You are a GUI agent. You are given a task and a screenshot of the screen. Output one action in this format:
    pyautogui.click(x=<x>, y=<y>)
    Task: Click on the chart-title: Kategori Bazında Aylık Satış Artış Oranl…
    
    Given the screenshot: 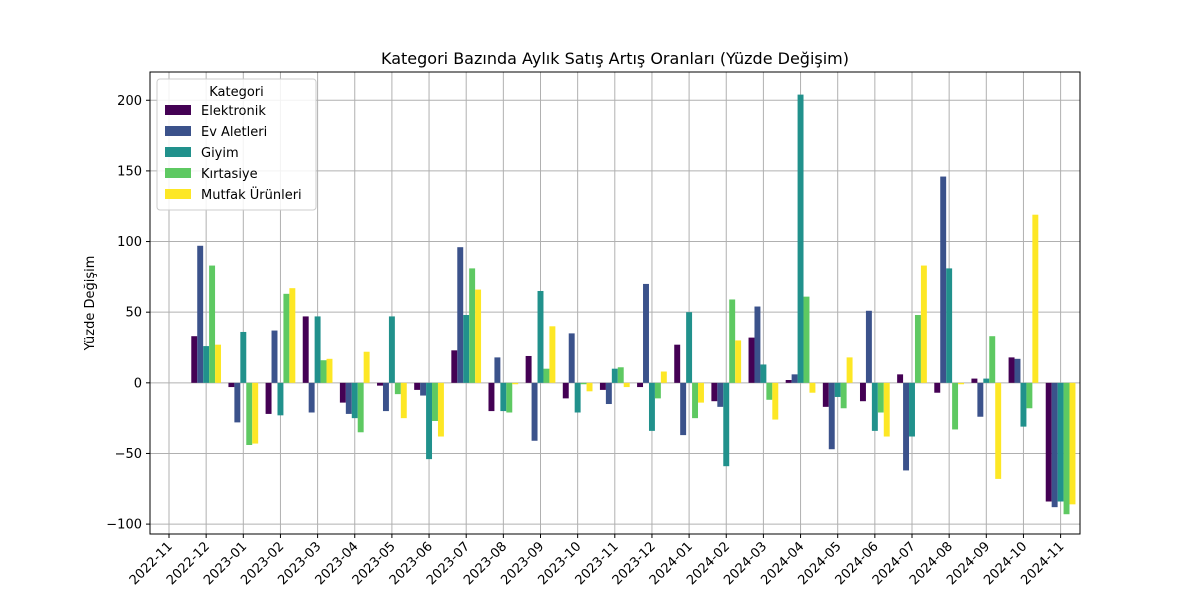 What is the action you would take?
    pyautogui.click(x=615, y=58)
    